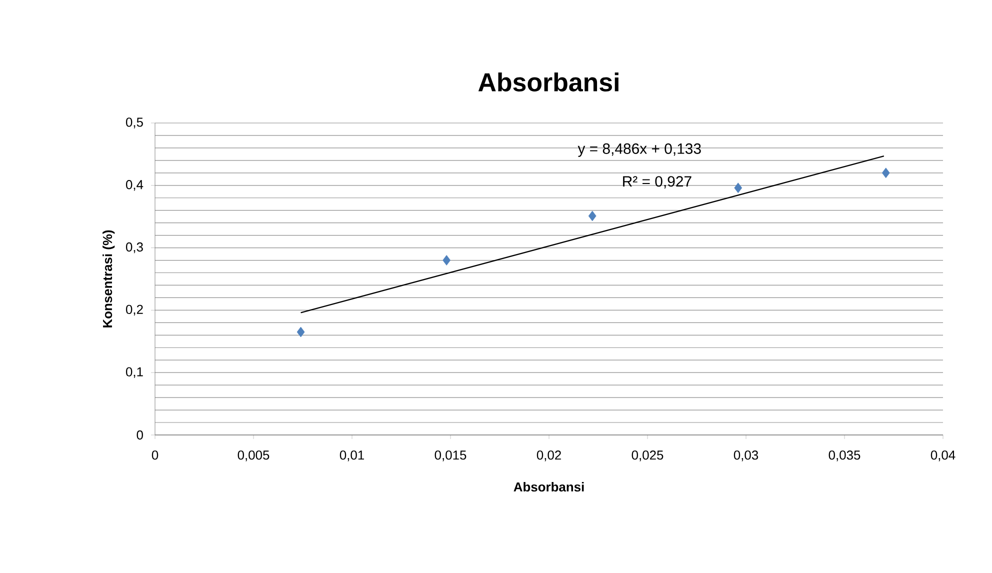 The height and width of the screenshot is (573, 992). Describe the element at coordinates (450, 456) in the screenshot. I see `x-tick-label: 0,015` at that location.